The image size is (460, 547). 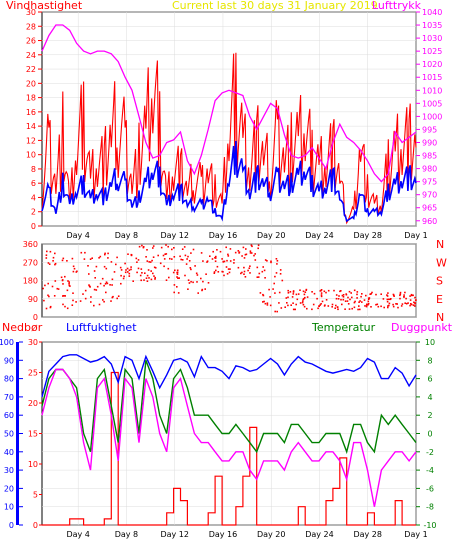 What do you see at coordinates (35, 317) in the screenshot?
I see `direction-degree-label: 0` at bounding box center [35, 317].